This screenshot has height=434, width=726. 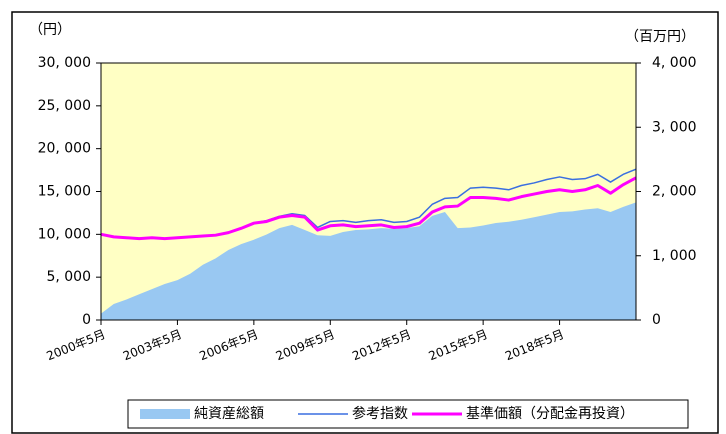 What do you see at coordinates (64, 63) in the screenshot?
I see `y-tick-label: 30, 000` at bounding box center [64, 63].